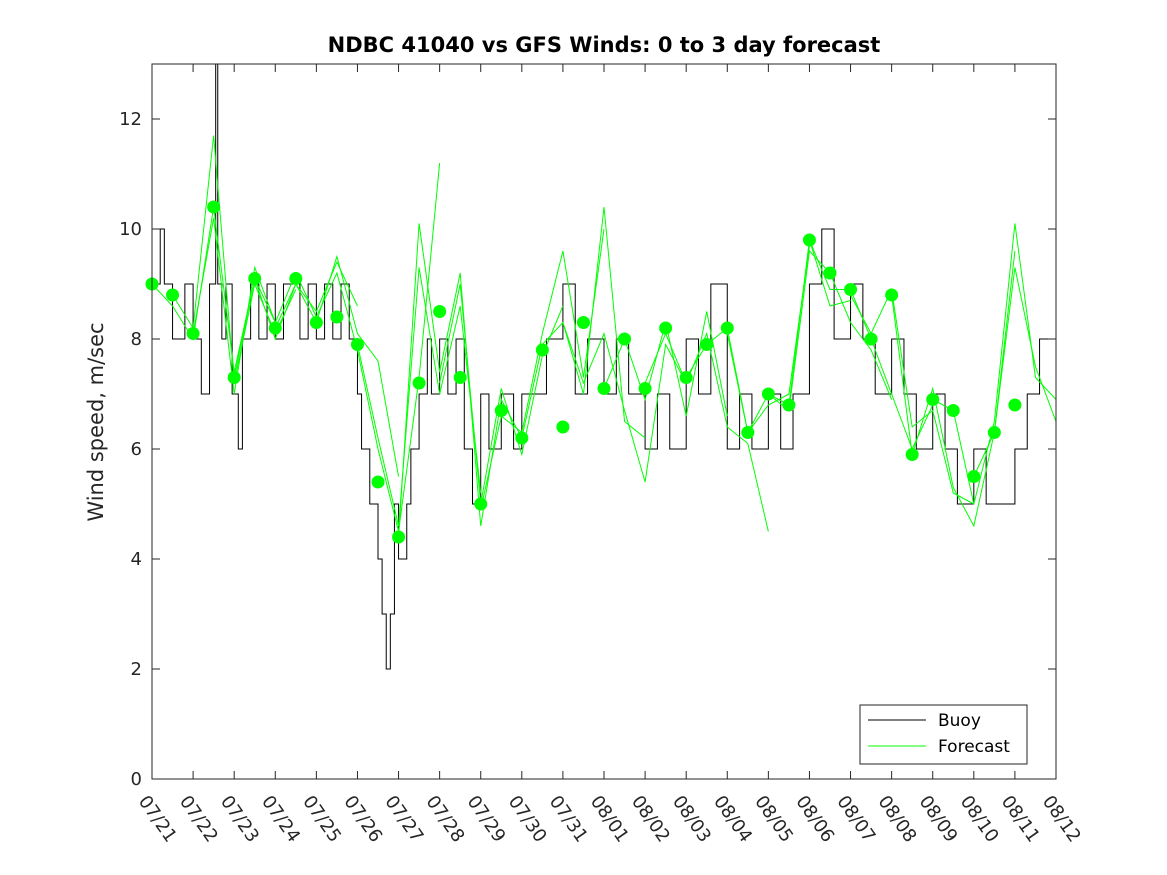 Image resolution: width=1167 pixels, height=875 pixels. Describe the element at coordinates (136, 559) in the screenshot. I see `y-tick-label-4: 4` at that location.